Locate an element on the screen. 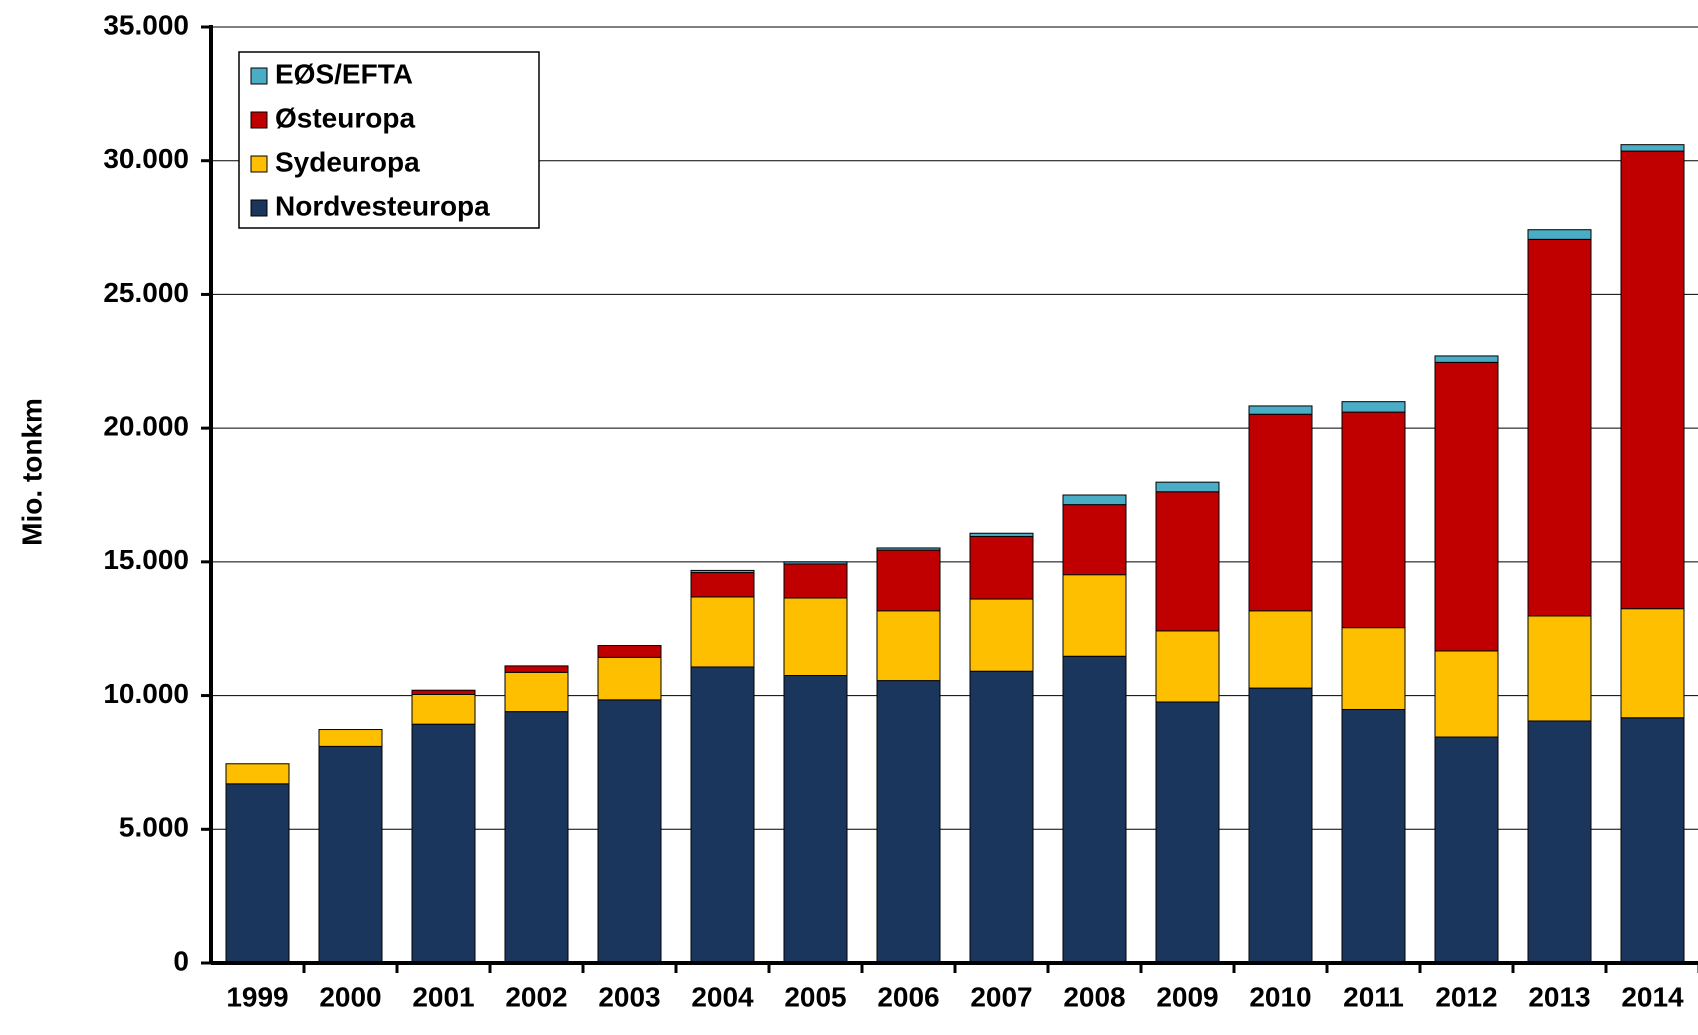 The width and height of the screenshot is (1698, 1035). y-tick-label: 25.000 is located at coordinates (146, 292).